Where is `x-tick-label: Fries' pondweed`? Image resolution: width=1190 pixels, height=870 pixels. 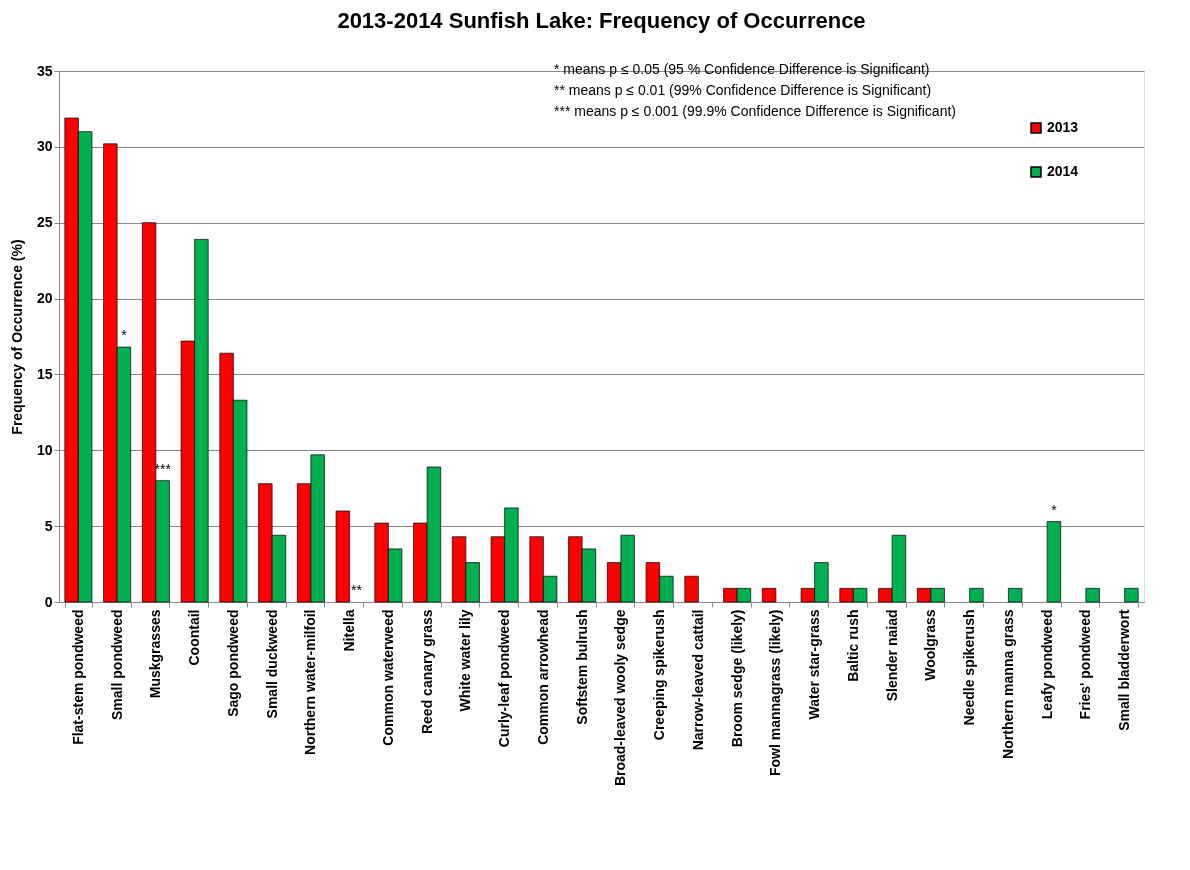 x-tick-label: Fries' pondweed is located at coordinates (1085, 664).